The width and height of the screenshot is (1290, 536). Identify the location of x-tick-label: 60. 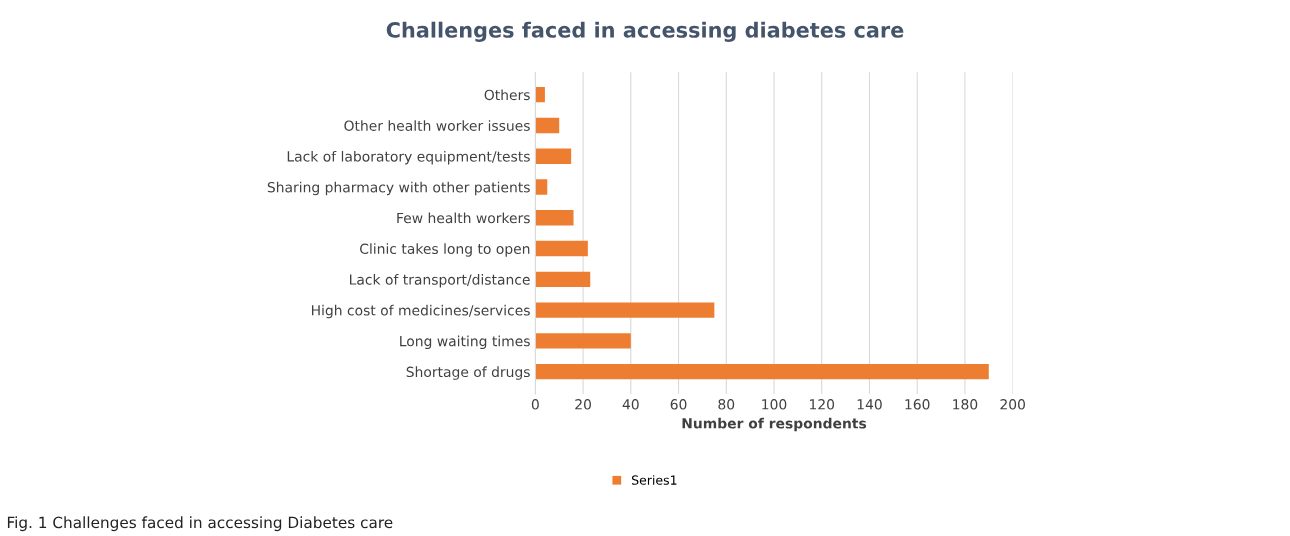
(678, 404).